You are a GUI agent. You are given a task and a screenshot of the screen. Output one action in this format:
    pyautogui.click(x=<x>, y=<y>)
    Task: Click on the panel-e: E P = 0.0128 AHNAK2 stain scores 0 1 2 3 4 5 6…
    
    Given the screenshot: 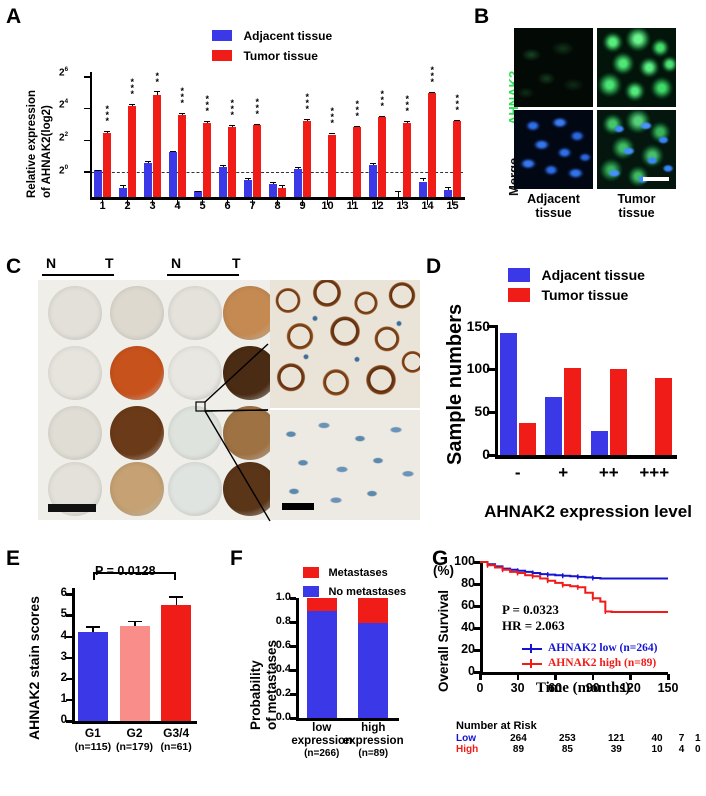 What is the action you would take?
    pyautogui.click(x=114, y=668)
    